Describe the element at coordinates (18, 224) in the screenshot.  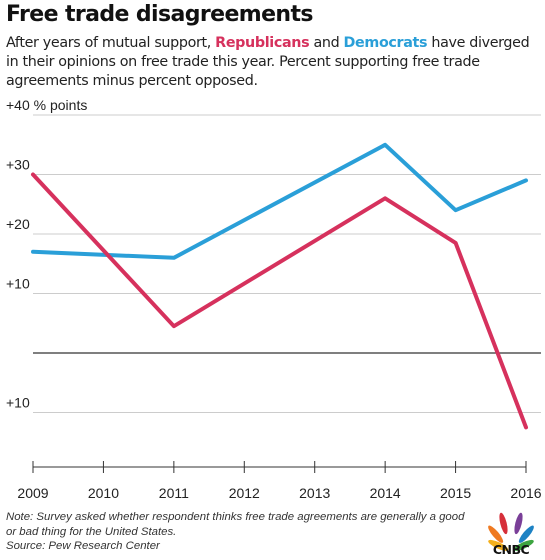
I see `y-tick-label: +20` at that location.